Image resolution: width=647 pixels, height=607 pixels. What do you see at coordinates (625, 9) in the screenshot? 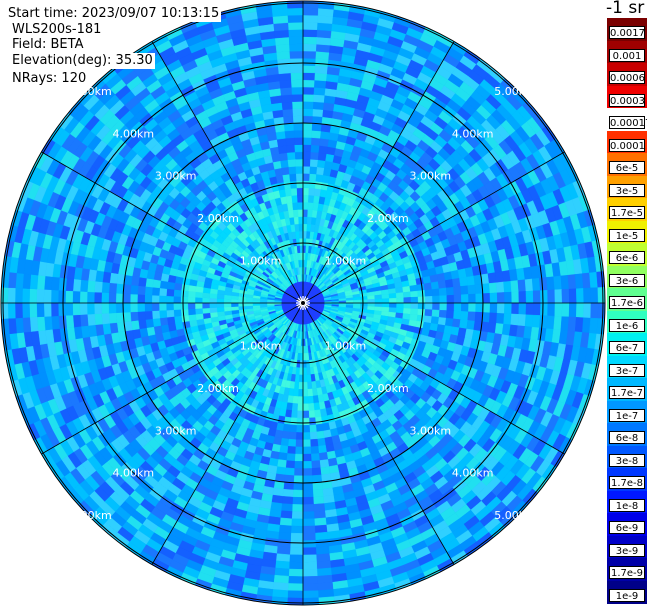
I see `colorbar-unit-title: -1 sr` at bounding box center [625, 9].